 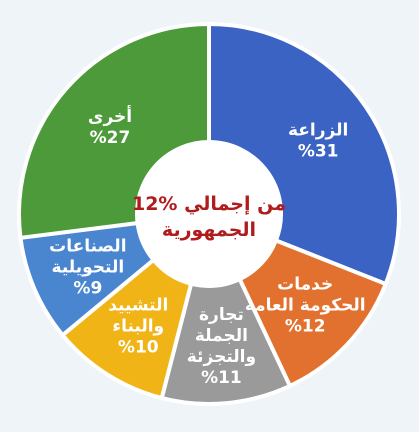 I want to click on slice-value-2: %12, so click(x=305, y=326).